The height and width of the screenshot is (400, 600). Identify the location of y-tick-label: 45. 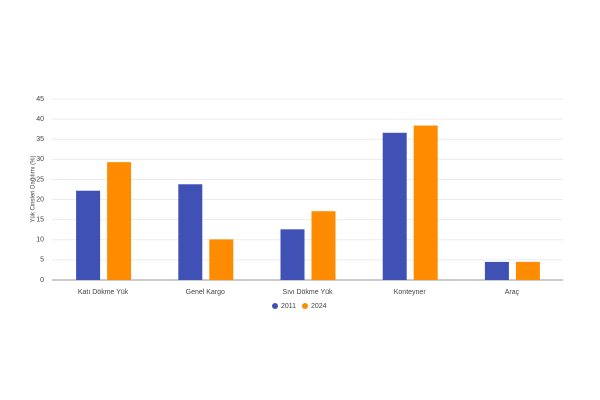
(40, 99).